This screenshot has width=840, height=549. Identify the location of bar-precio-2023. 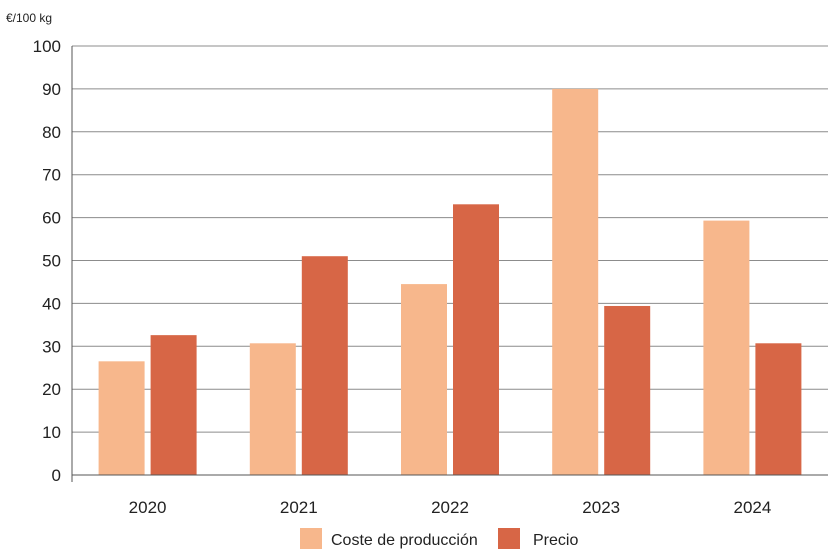
(627, 390).